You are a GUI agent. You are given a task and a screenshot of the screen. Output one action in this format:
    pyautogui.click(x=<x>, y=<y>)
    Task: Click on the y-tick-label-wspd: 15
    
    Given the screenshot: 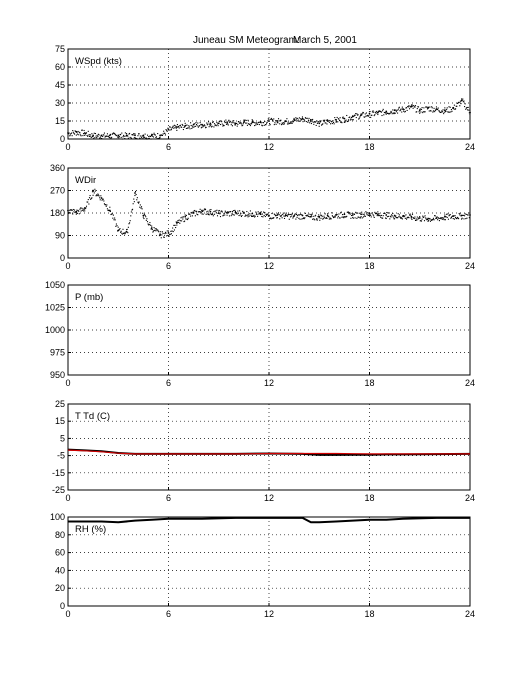 What is the action you would take?
    pyautogui.click(x=60, y=121)
    